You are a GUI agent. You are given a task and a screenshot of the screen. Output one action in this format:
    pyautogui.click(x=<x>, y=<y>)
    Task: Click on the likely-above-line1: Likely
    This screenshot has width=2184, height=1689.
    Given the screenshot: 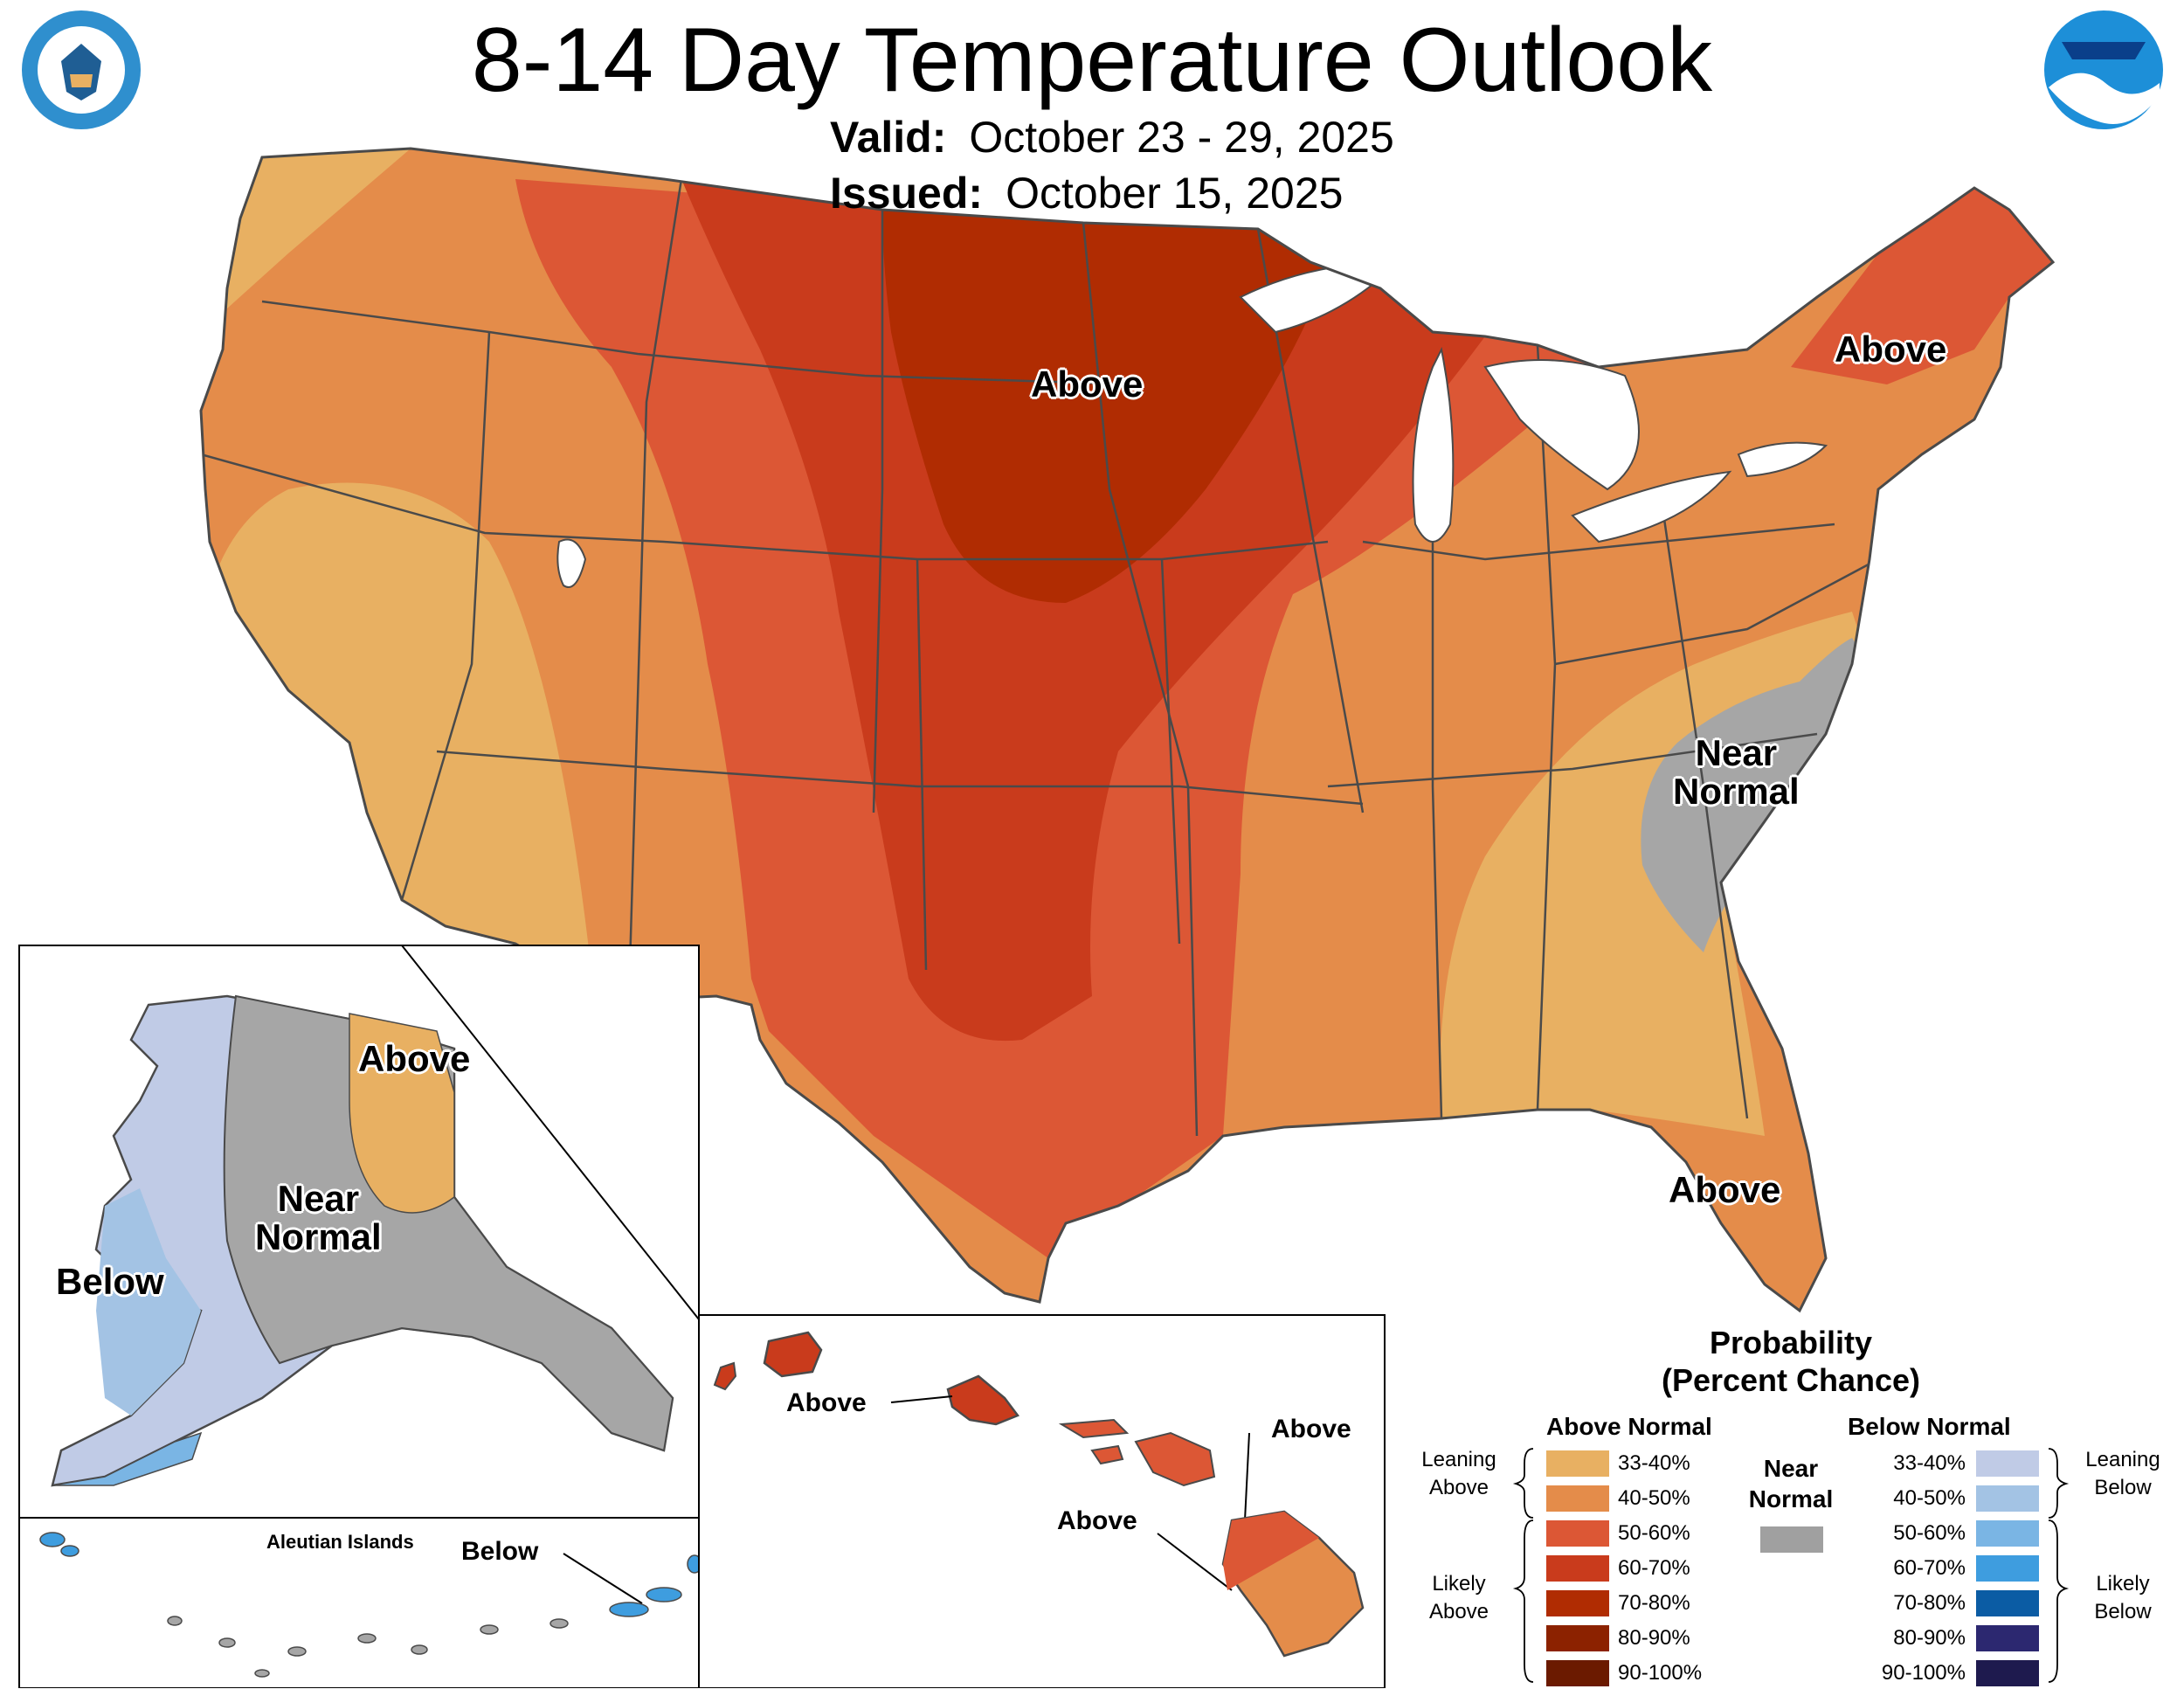 What is the action you would take?
    pyautogui.click(x=1459, y=1584)
    